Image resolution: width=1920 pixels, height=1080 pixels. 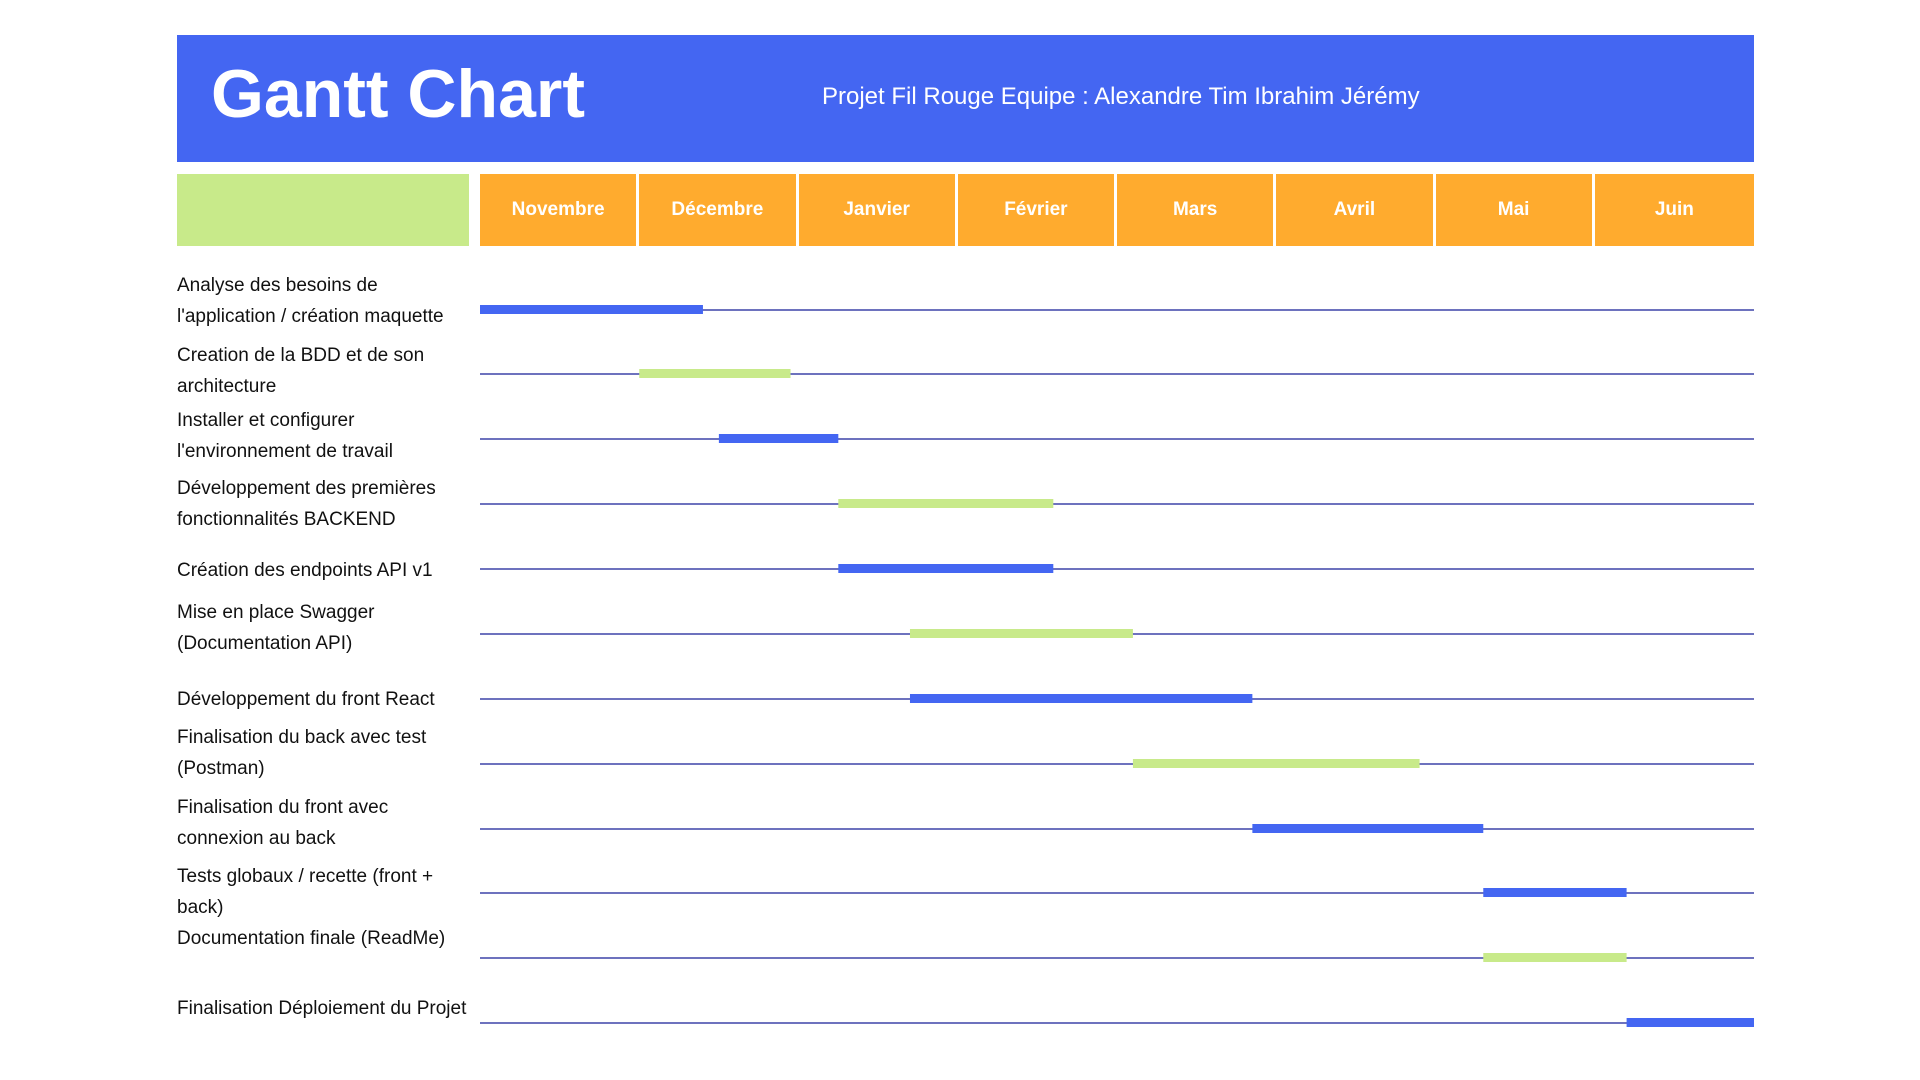 I want to click on month-header-4: Mars, so click(x=1195, y=210).